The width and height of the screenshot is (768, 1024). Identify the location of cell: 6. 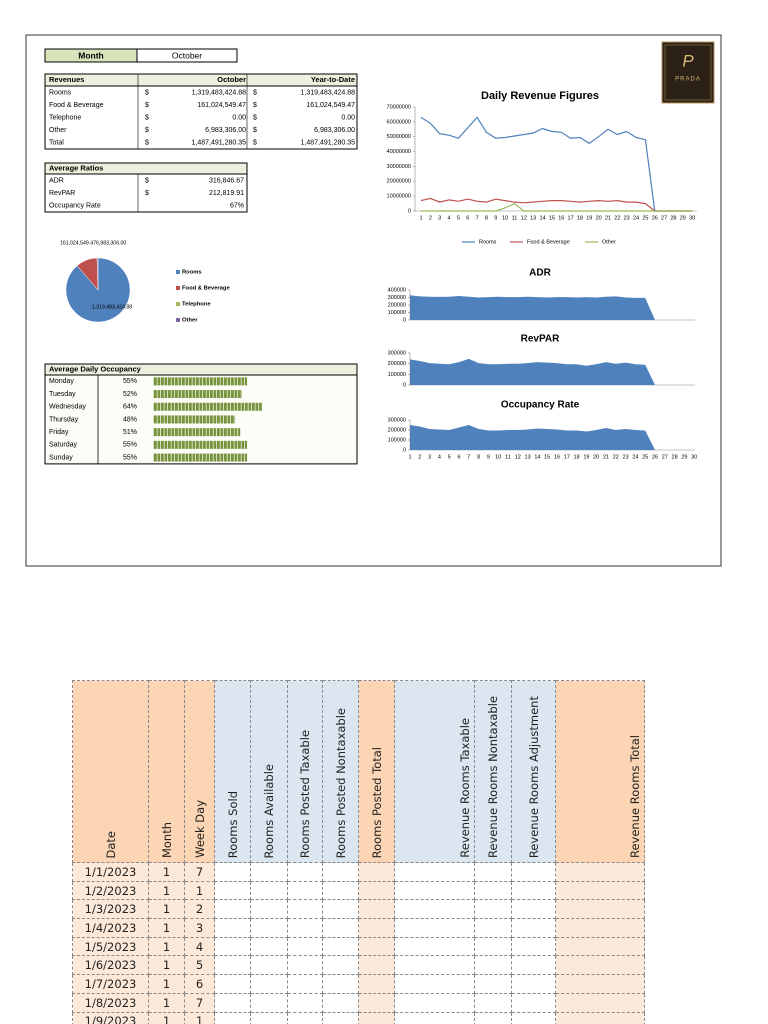
(199, 984).